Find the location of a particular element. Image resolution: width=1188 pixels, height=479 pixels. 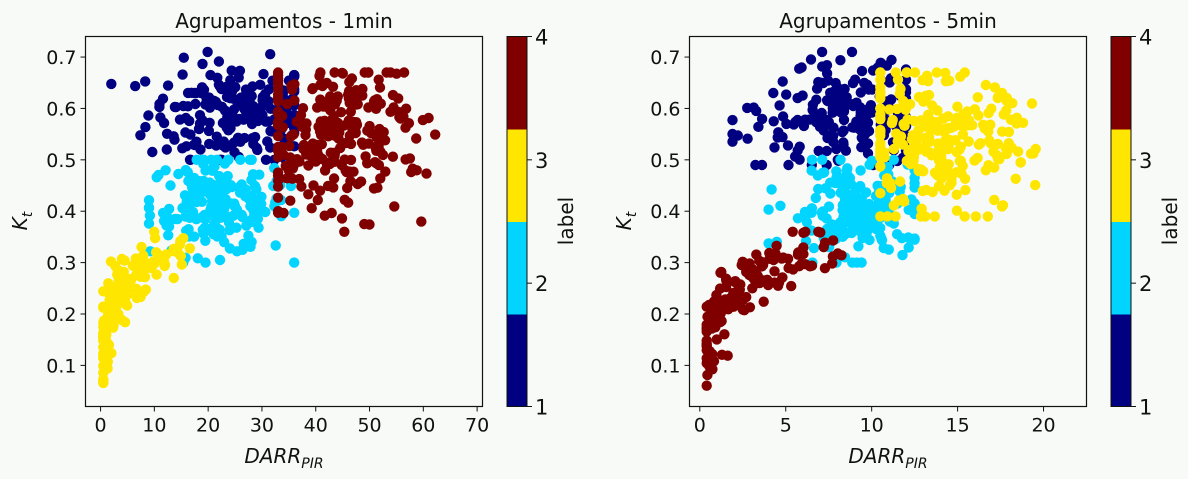

colorbar-tick-label: 2 is located at coordinates (541, 284).